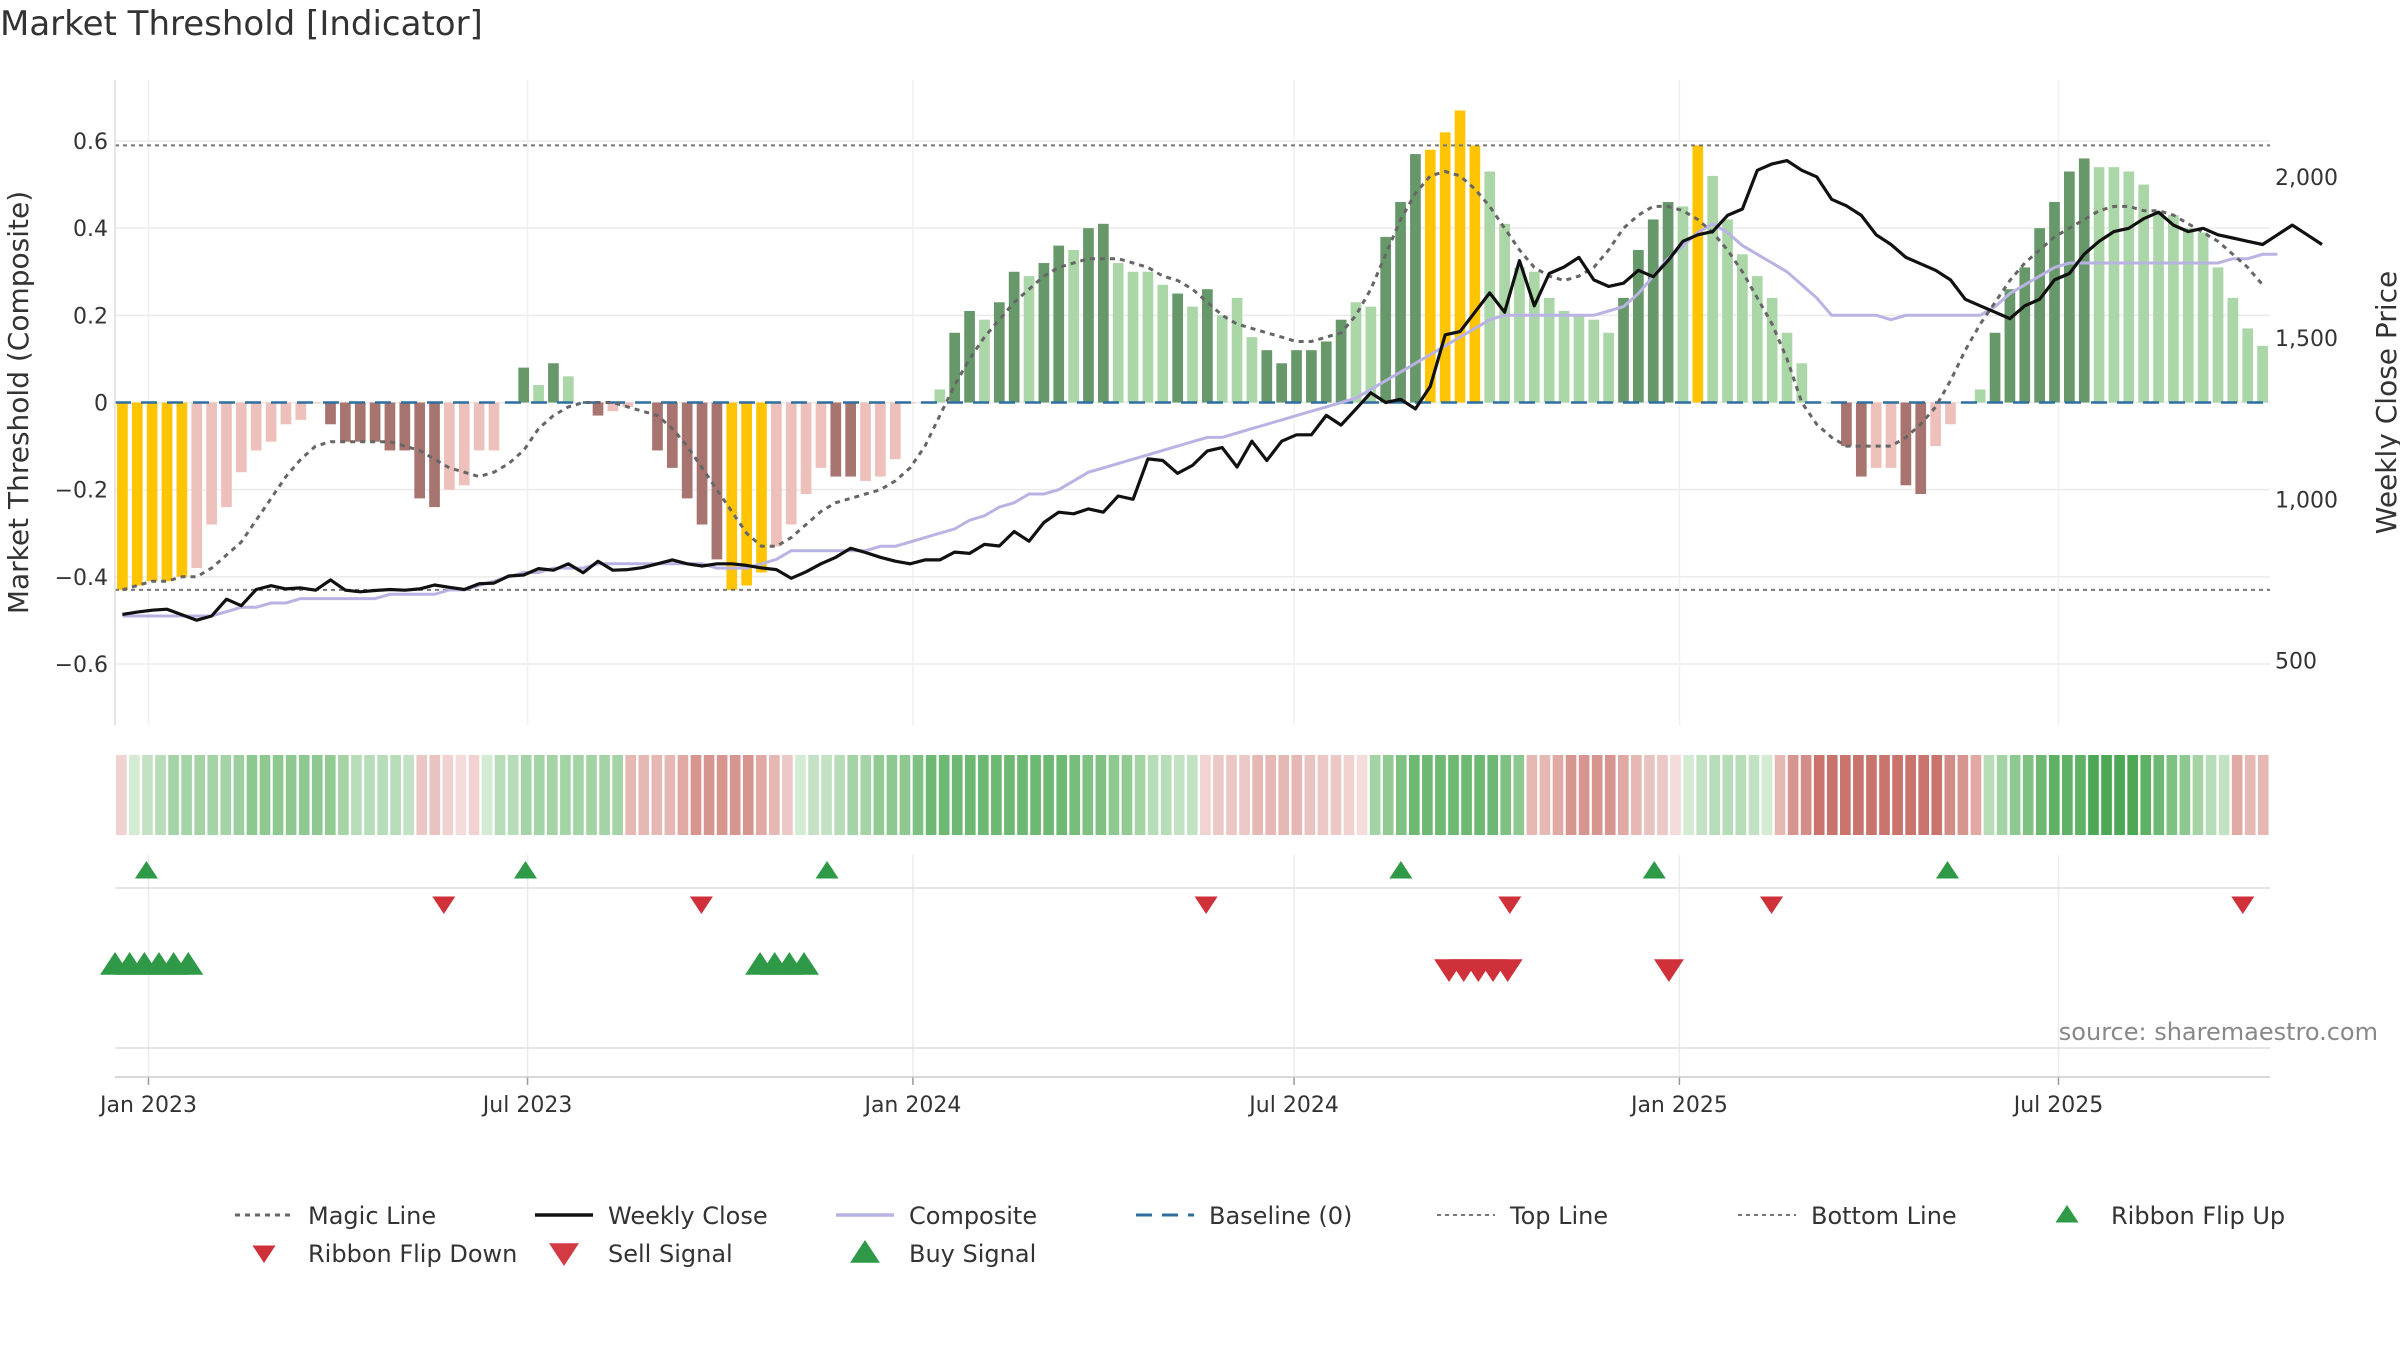 The width and height of the screenshot is (2400, 1350). What do you see at coordinates (2306, 339) in the screenshot?
I see `right-tick-label: 1,500` at bounding box center [2306, 339].